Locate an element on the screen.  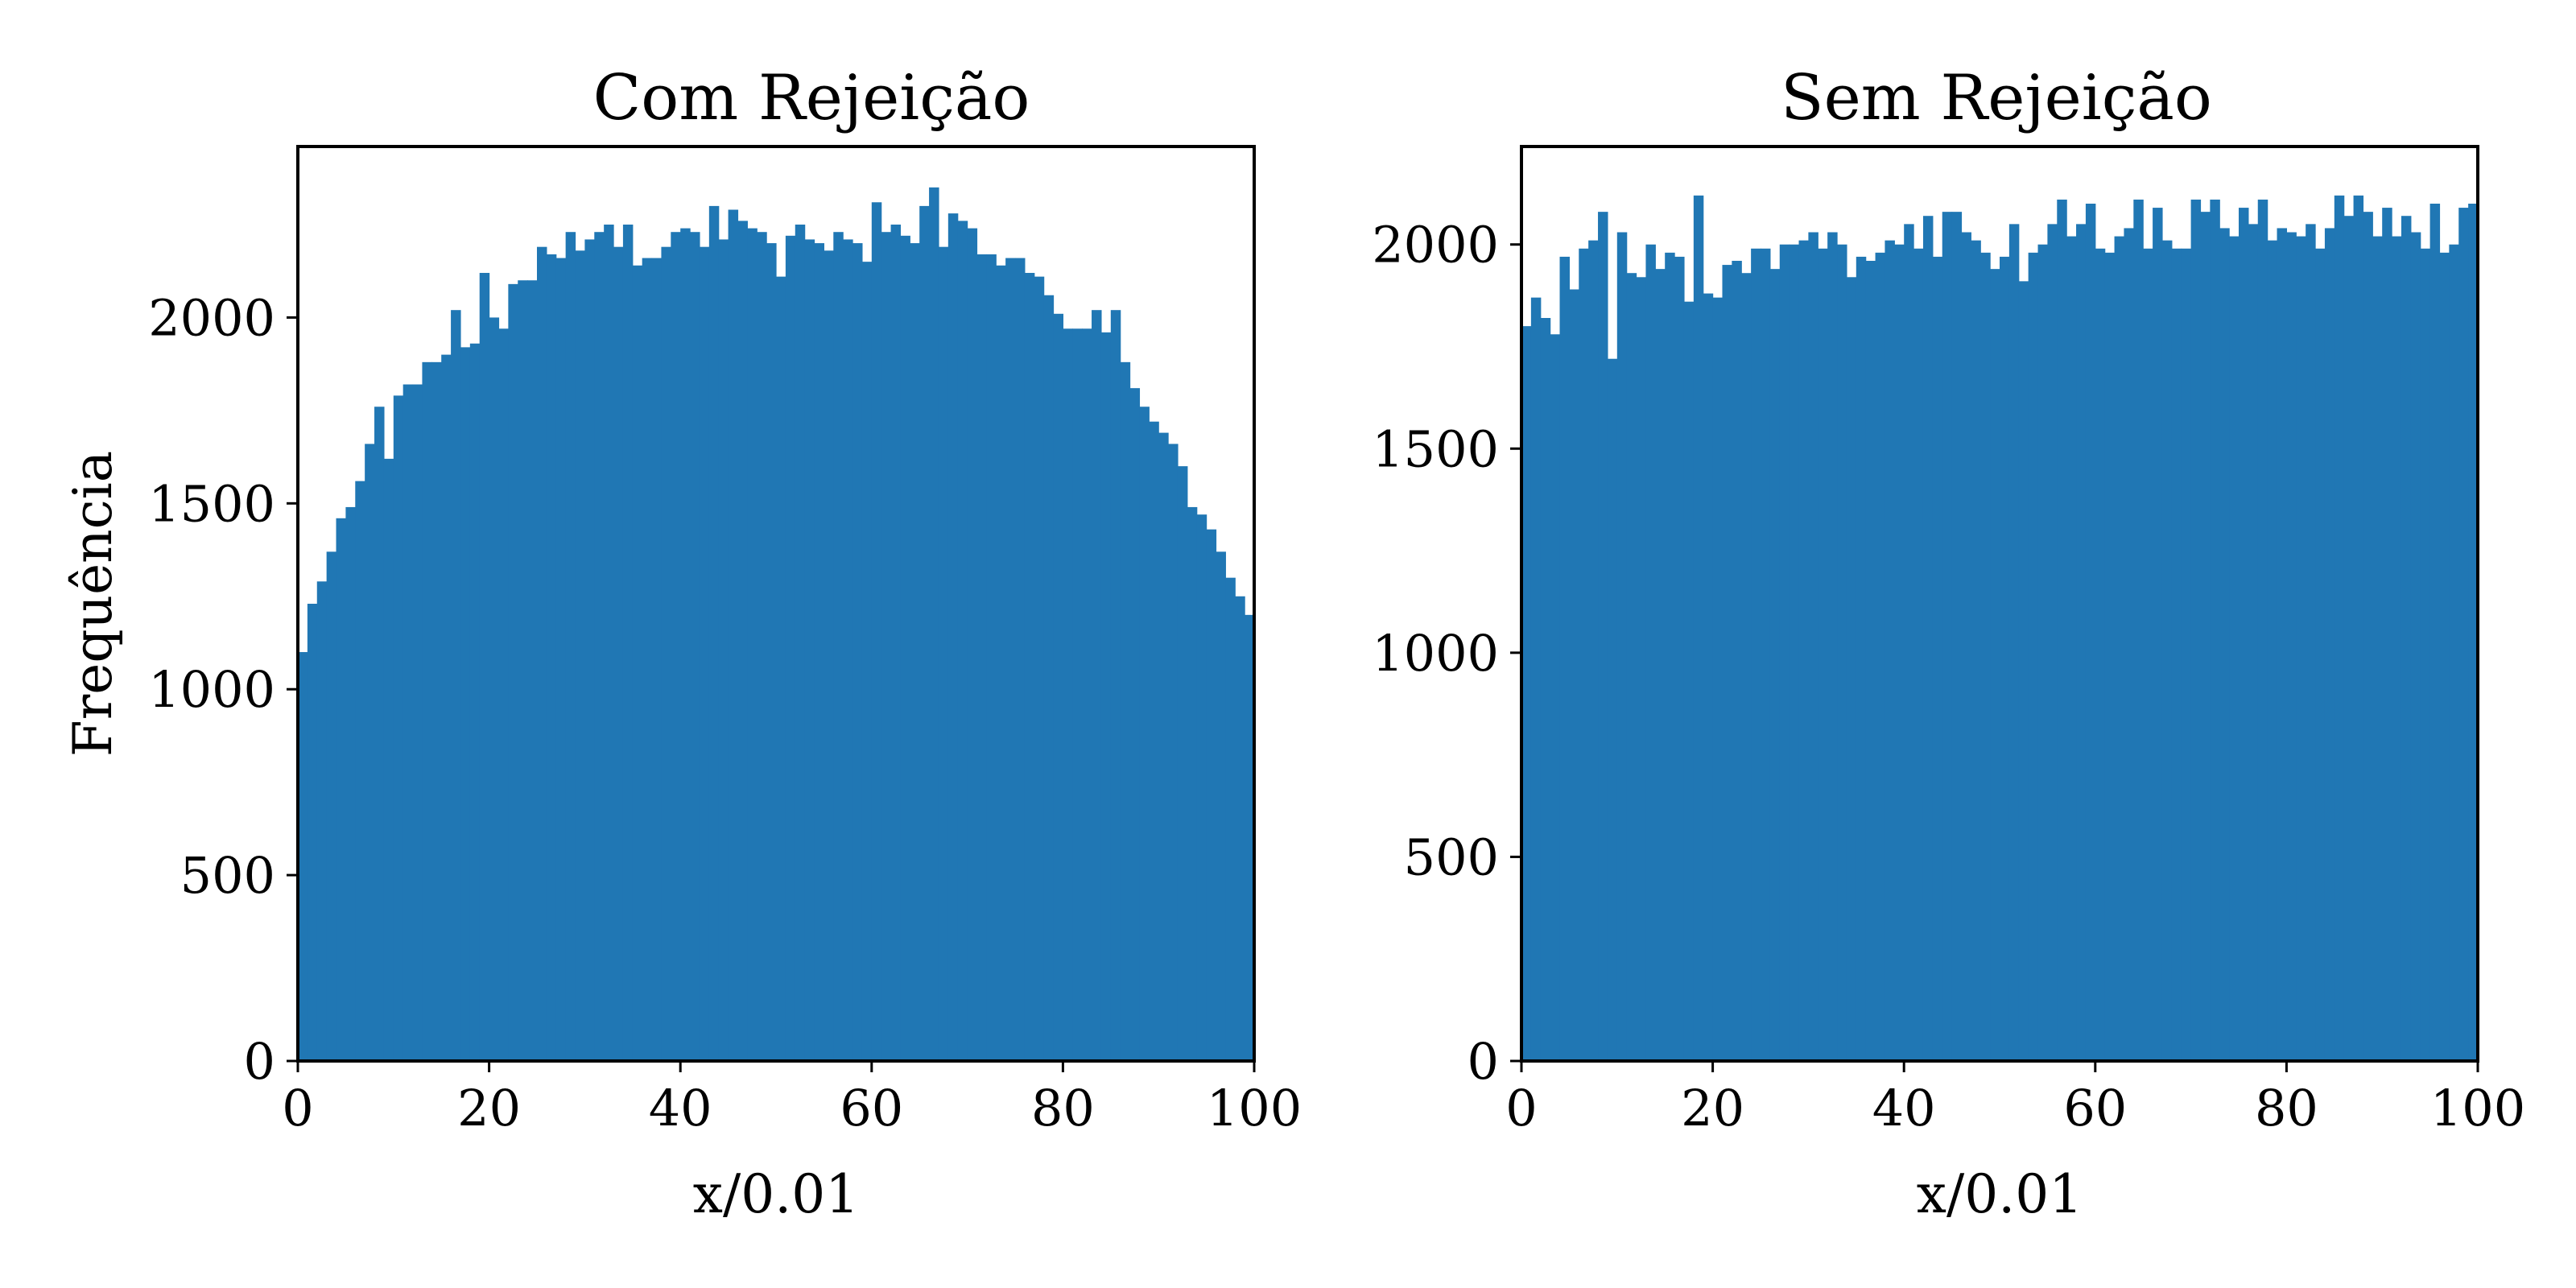
x-tick-label: 60 is located at coordinates (2095, 1108).